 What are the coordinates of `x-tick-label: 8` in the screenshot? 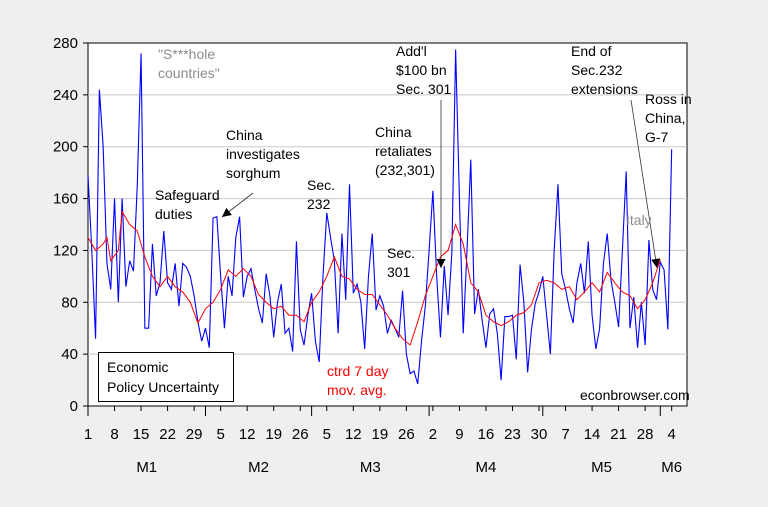 It's located at (114, 434).